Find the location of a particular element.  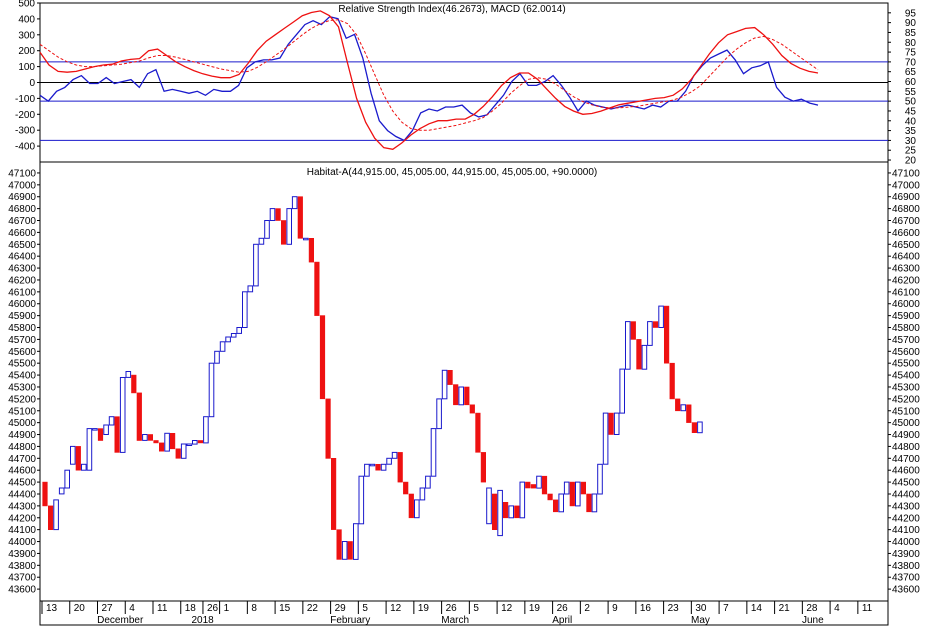

price-label-right: 45300 is located at coordinates (906, 387).